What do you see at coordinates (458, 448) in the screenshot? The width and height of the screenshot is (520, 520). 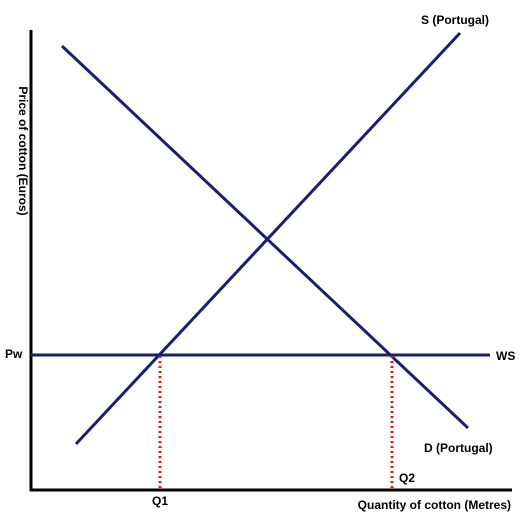 I see `demand-label: D (Portugal)` at bounding box center [458, 448].